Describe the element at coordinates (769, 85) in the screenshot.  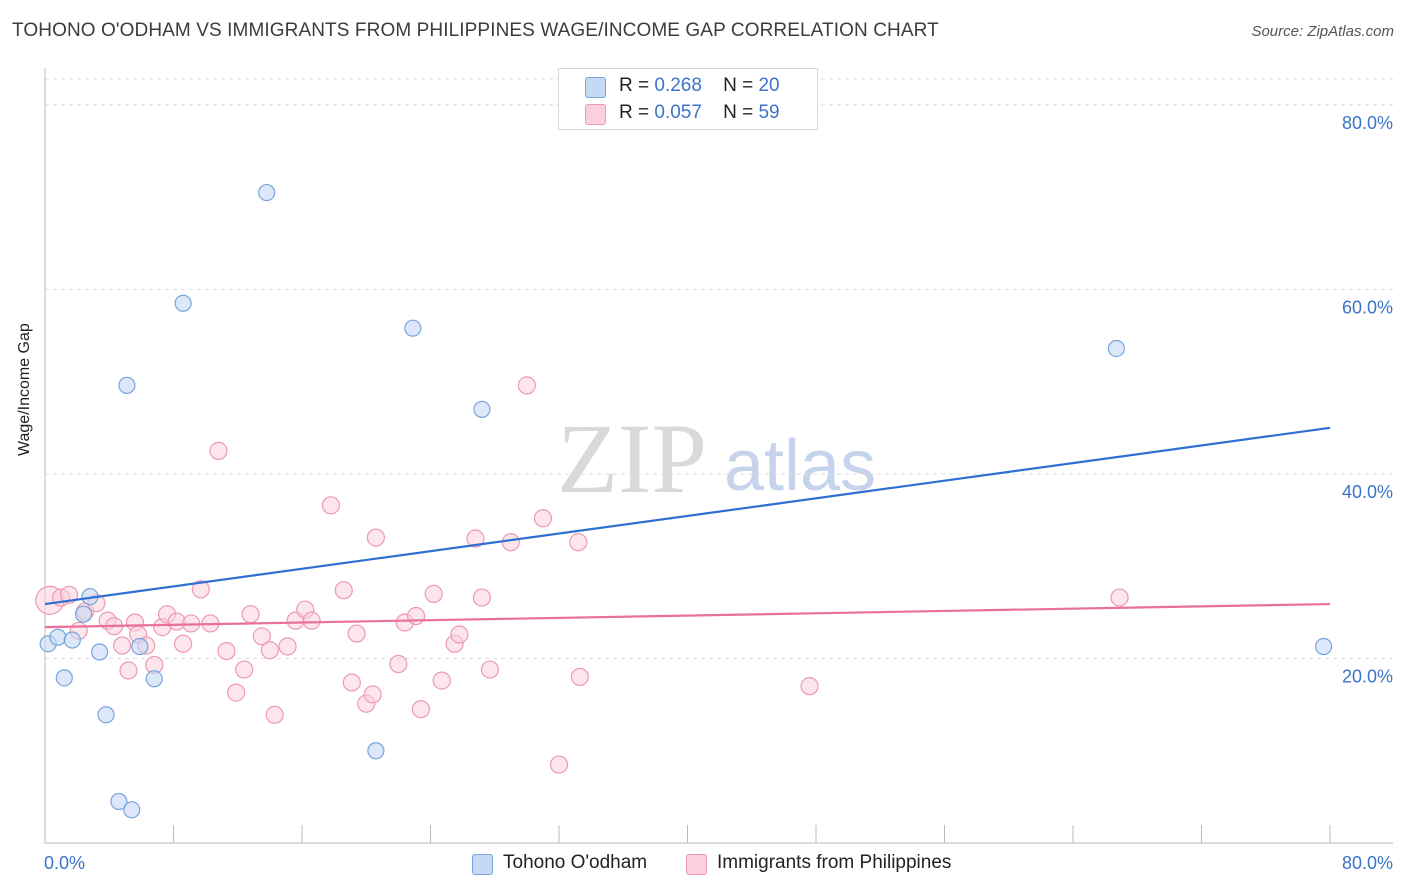
I see `legend-n-value: 20` at that location.